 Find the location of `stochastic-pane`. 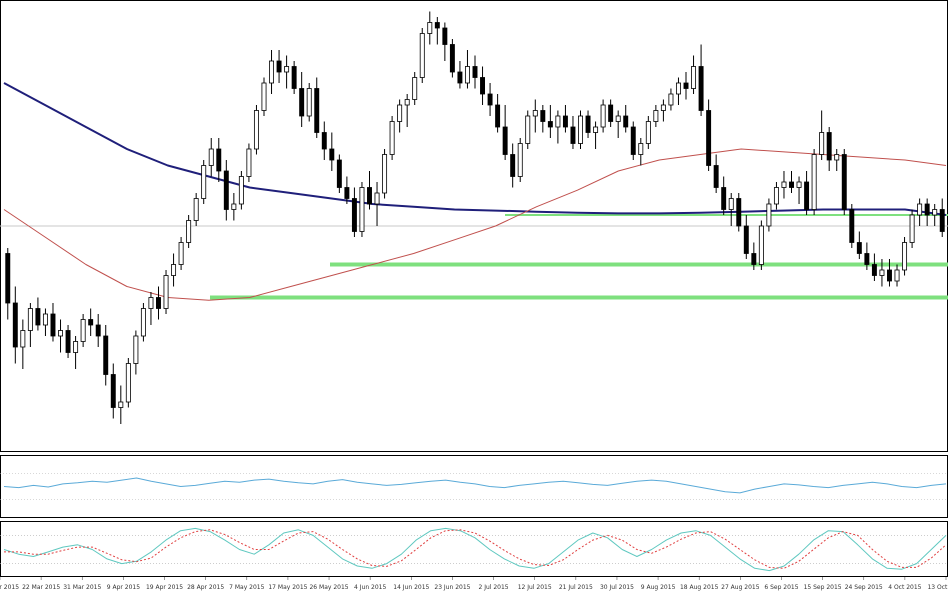

stochastic-pane is located at coordinates (474, 549).